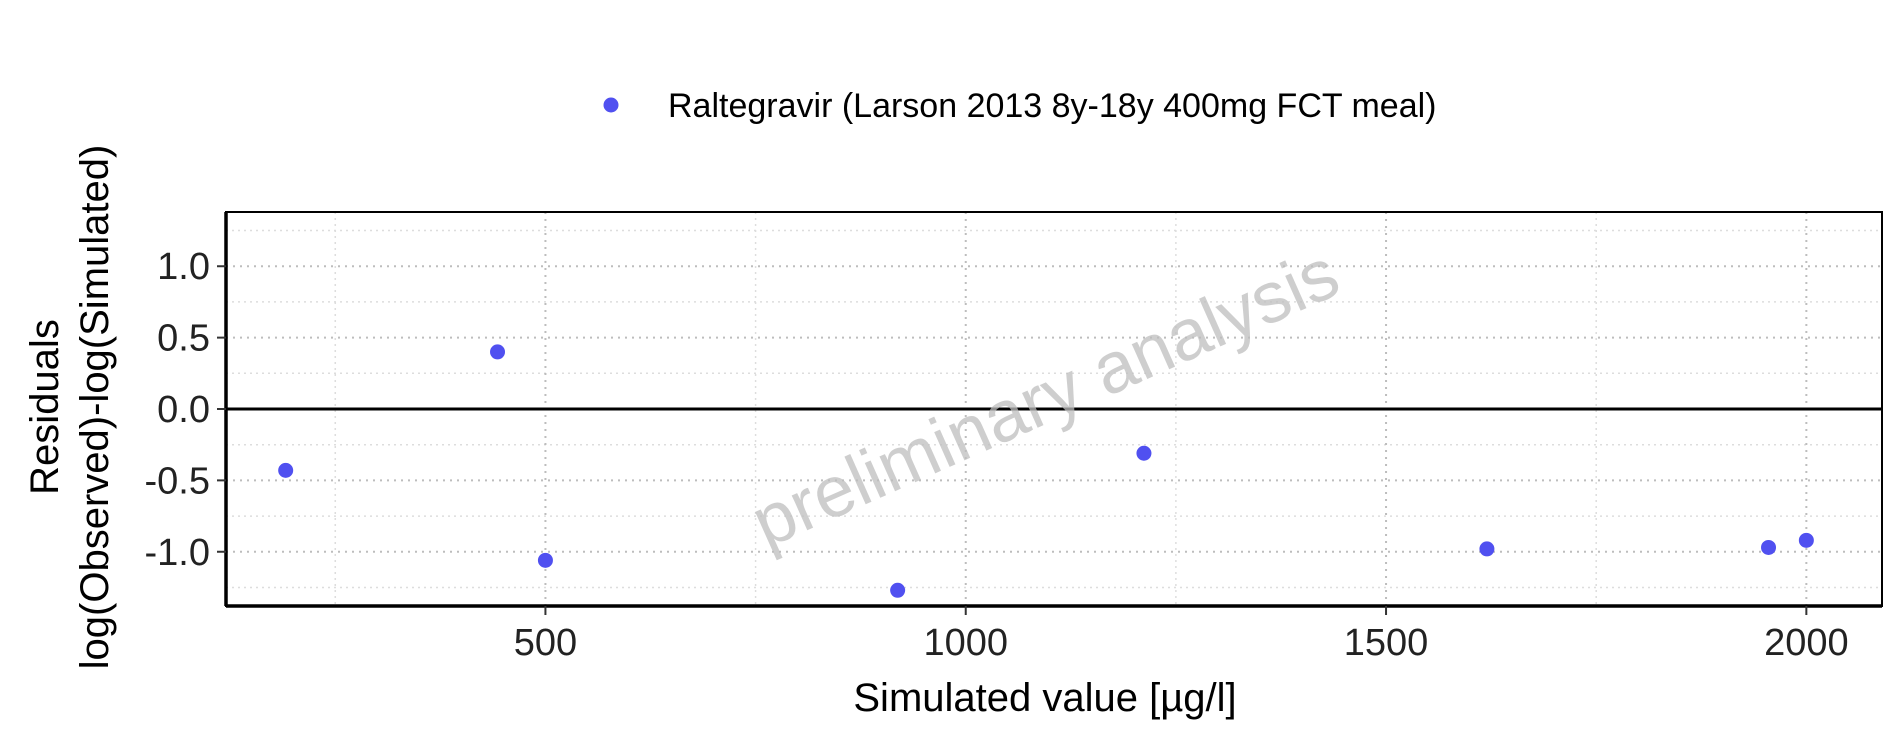  Describe the element at coordinates (177, 553) in the screenshot. I see `y-tick-label: -1.0` at that location.